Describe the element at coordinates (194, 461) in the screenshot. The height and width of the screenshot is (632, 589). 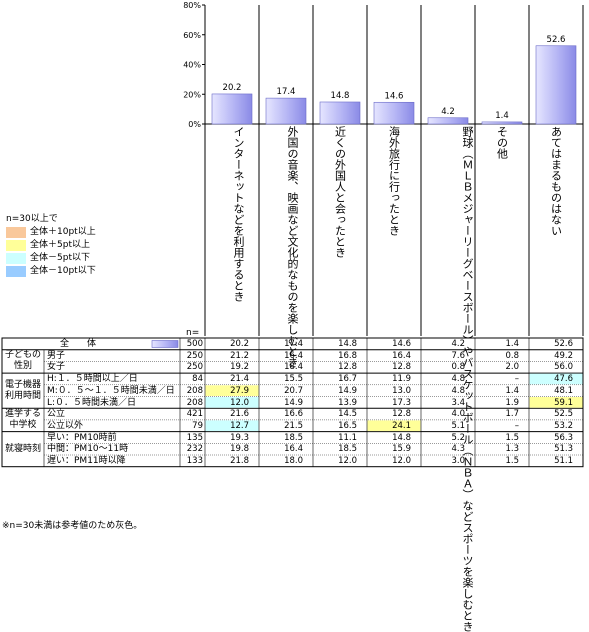
I see `table-row-n: 133` at that location.